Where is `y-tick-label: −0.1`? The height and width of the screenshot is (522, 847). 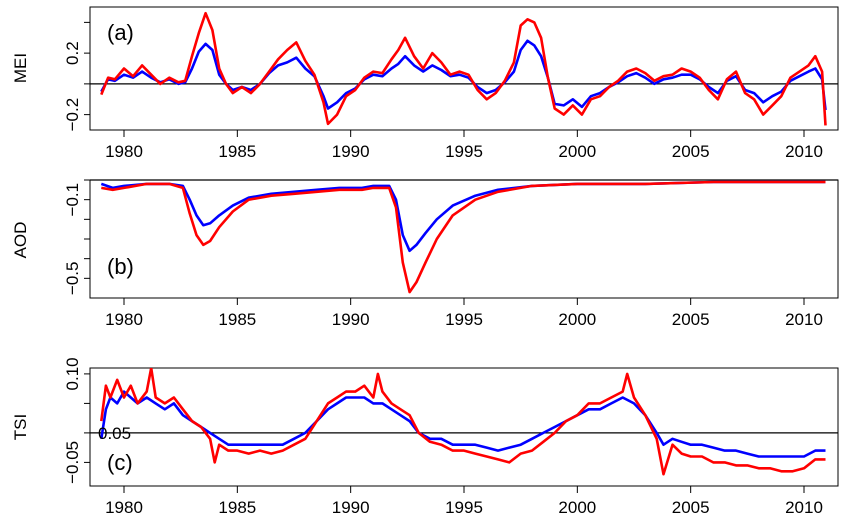 y-tick-label: −0.1 is located at coordinates (72, 200).